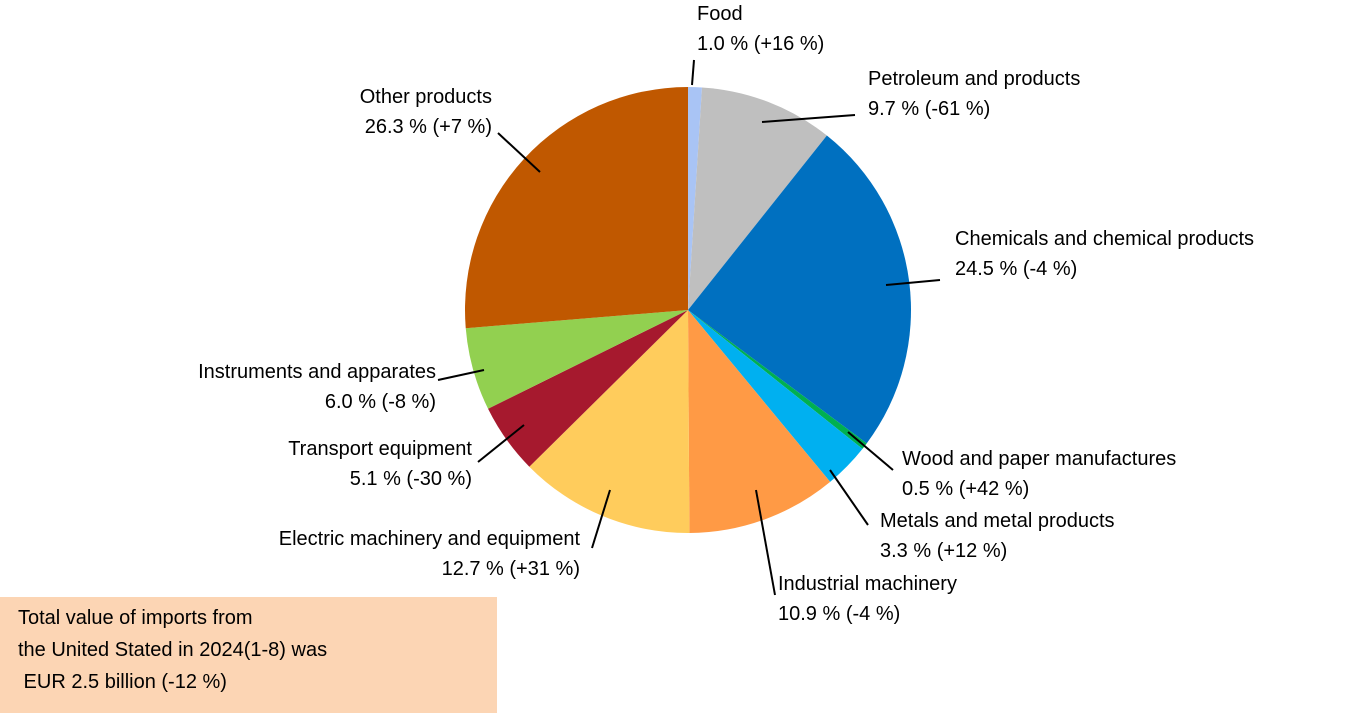  I want to click on annotation-line: Total value of imports from, so click(135, 618).